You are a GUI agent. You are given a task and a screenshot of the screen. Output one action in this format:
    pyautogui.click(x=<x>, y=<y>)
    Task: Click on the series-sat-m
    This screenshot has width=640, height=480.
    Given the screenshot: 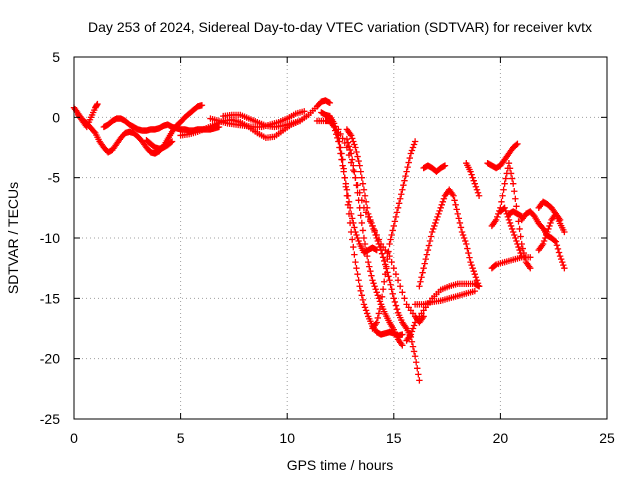 What is the action you would take?
    pyautogui.click(x=394, y=235)
    